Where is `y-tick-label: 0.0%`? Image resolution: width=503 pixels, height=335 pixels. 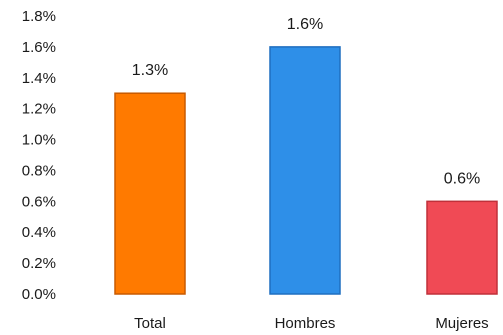 y-tick-label: 0.0% is located at coordinates (39, 294).